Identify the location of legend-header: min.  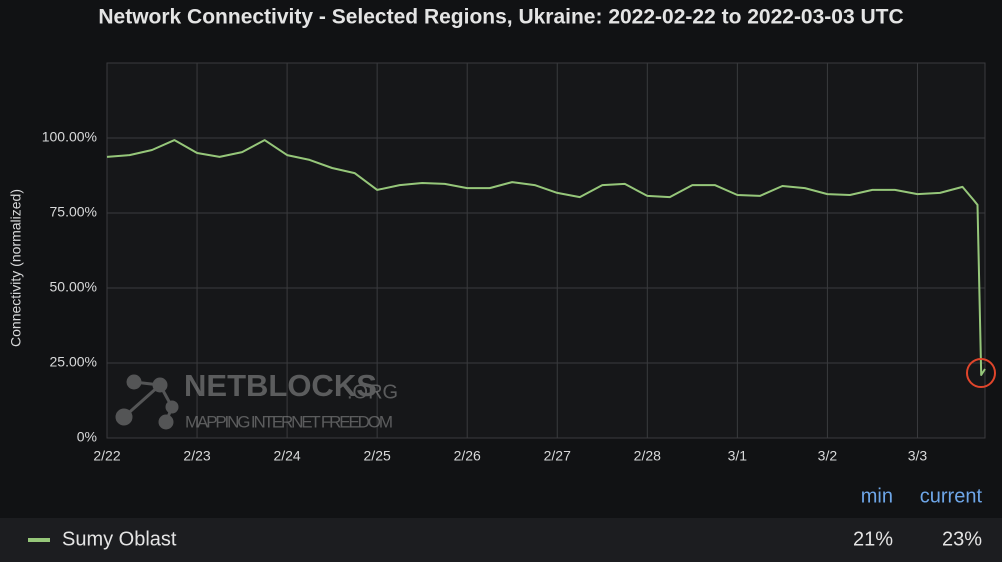
(877, 496).